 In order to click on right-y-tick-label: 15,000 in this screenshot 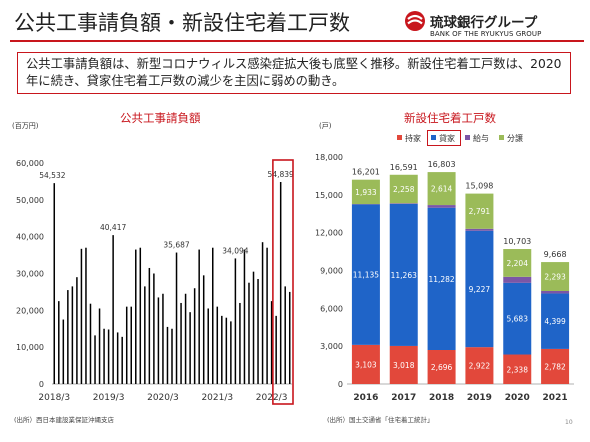, I will do `click(329, 195)`.